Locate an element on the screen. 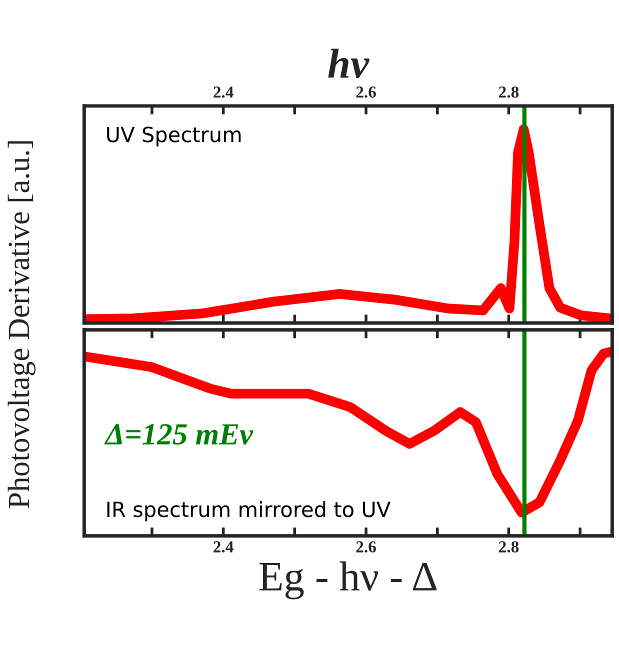 This screenshot has height=648, width=619. annotation: Δ=125 mEv is located at coordinates (179, 434).